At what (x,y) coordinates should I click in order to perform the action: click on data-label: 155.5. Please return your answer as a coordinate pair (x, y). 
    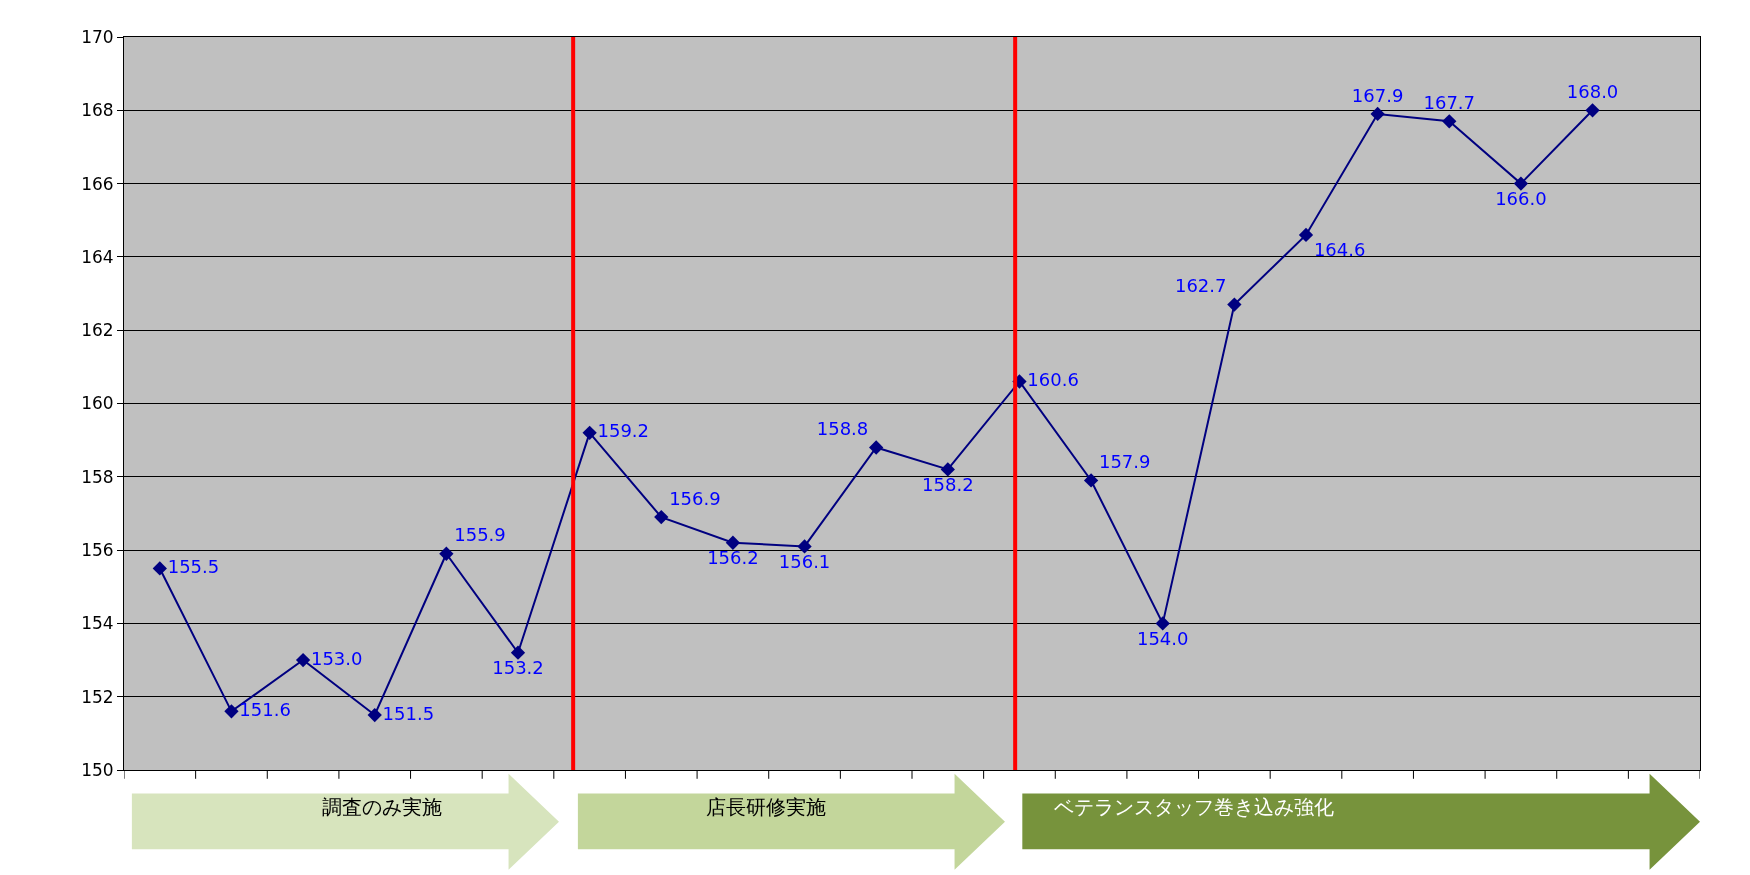
    Looking at the image, I should click on (193, 566).